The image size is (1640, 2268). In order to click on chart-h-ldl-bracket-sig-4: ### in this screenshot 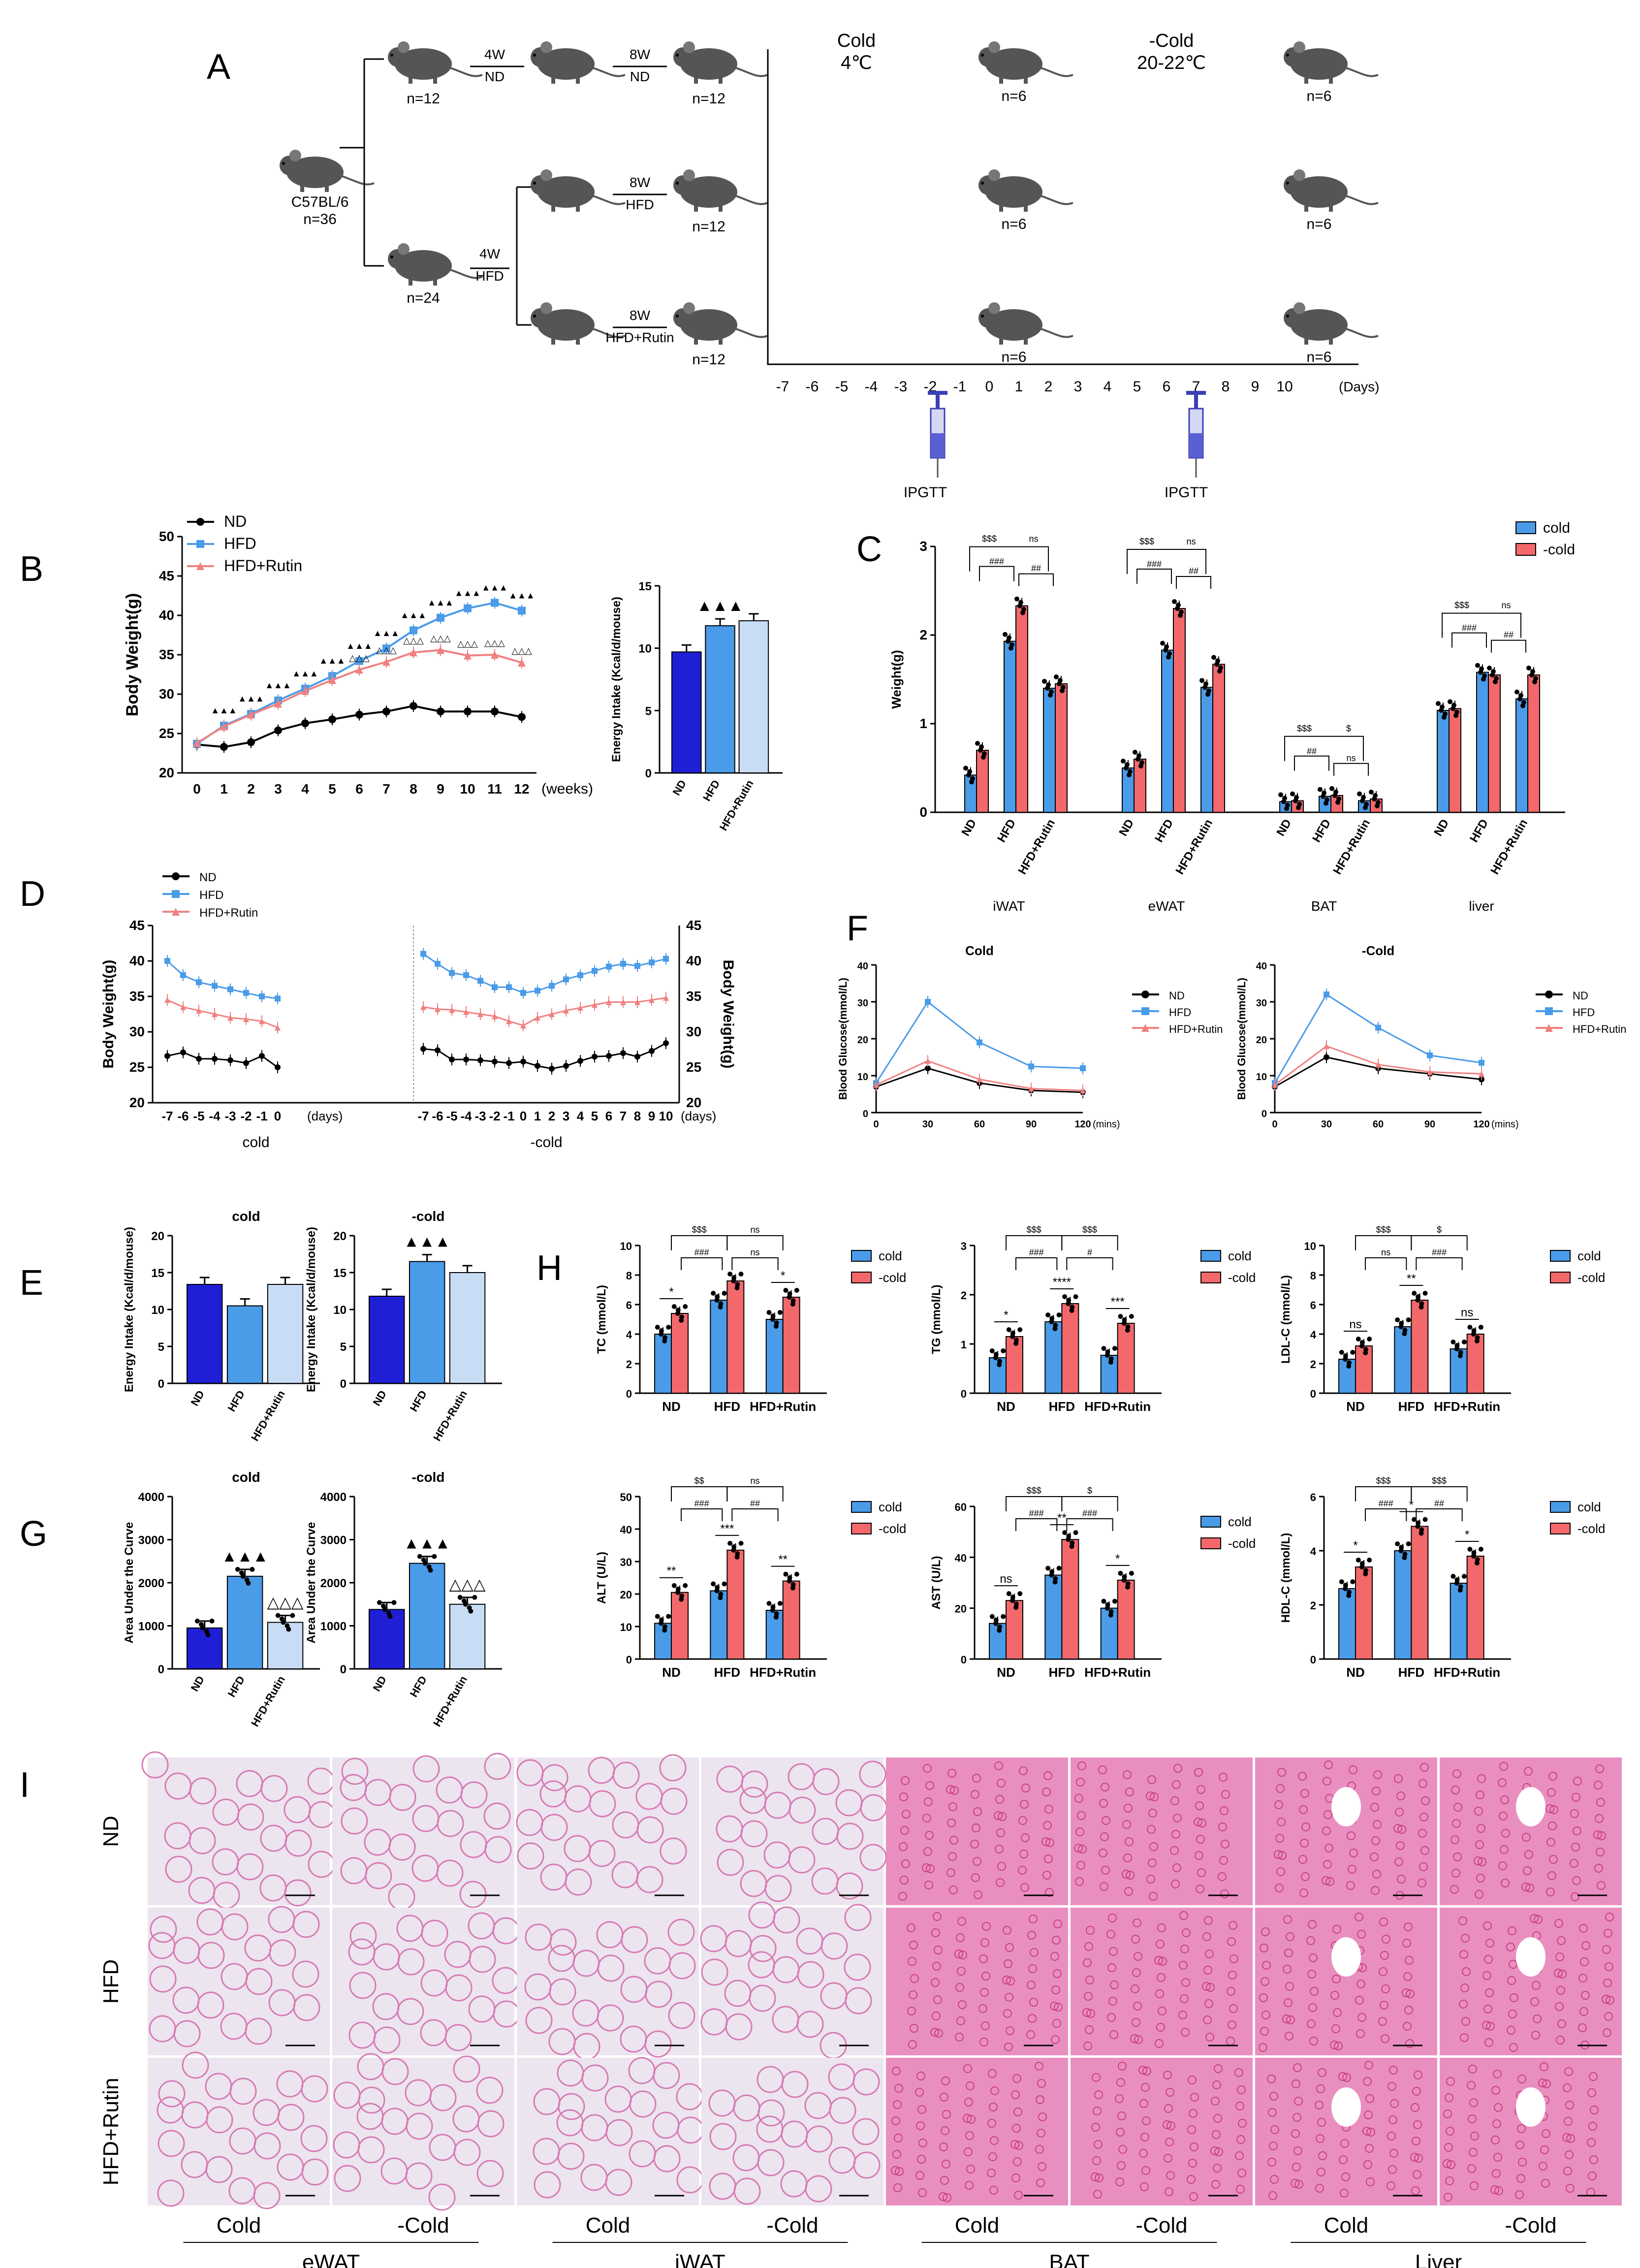, I will do `click(1439, 1252)`.